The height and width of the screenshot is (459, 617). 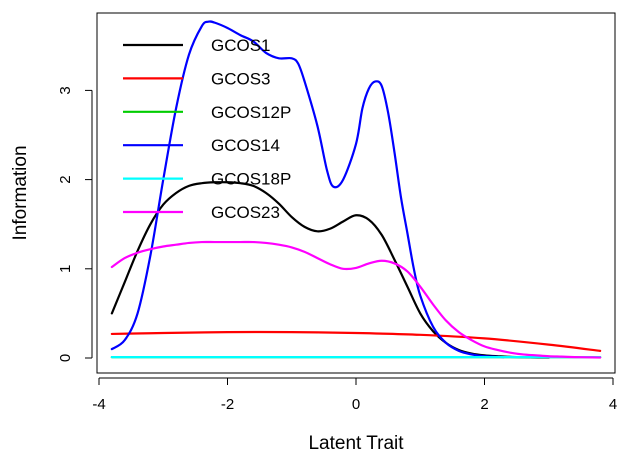 What do you see at coordinates (75, 224) in the screenshot?
I see `y-axis: 0 1 2 3` at bounding box center [75, 224].